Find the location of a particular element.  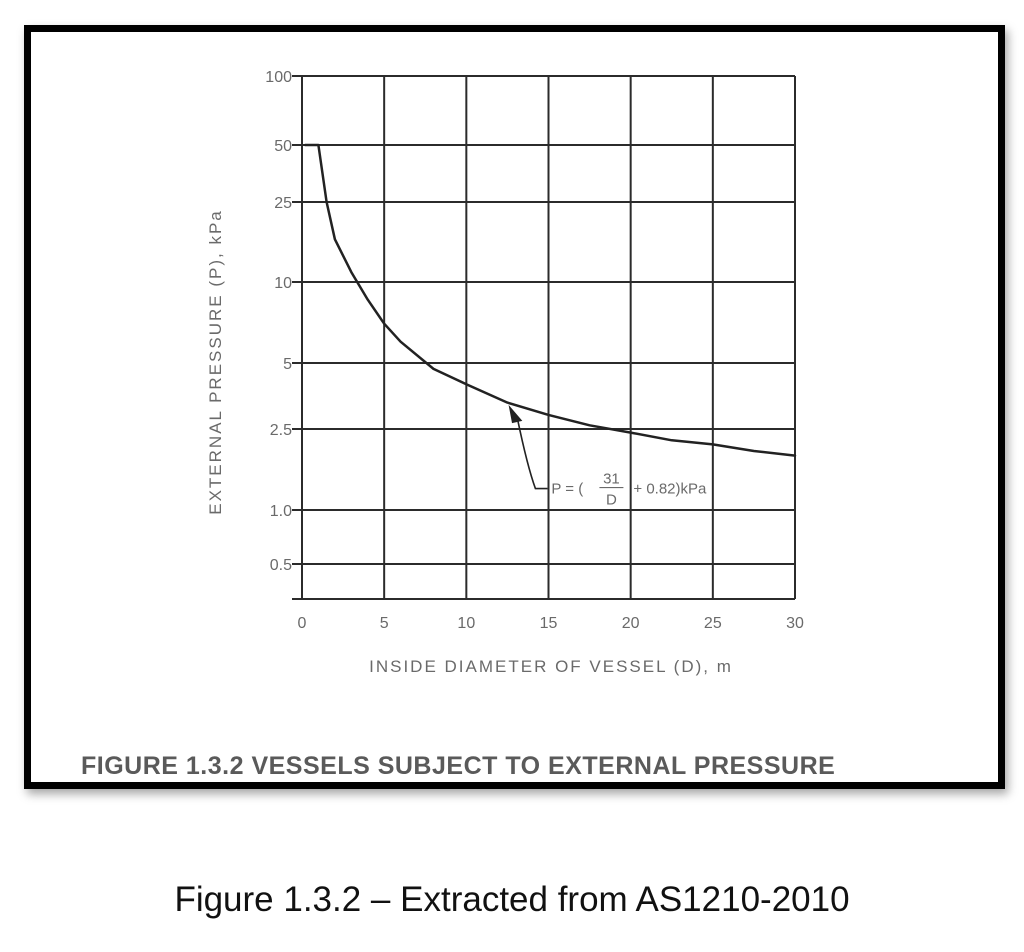

y-axis-title: EXTERNAL PRESSURE (P), kPa is located at coordinates (215, 362).